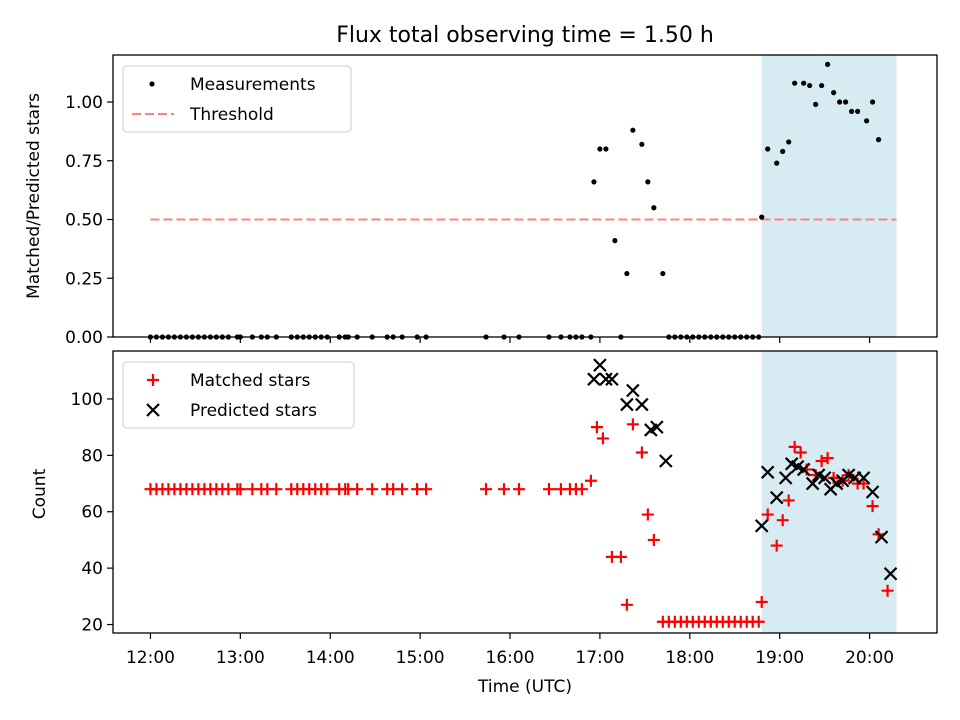  Describe the element at coordinates (40, 493) in the screenshot. I see `bottom-y-axis-label: Count` at that location.